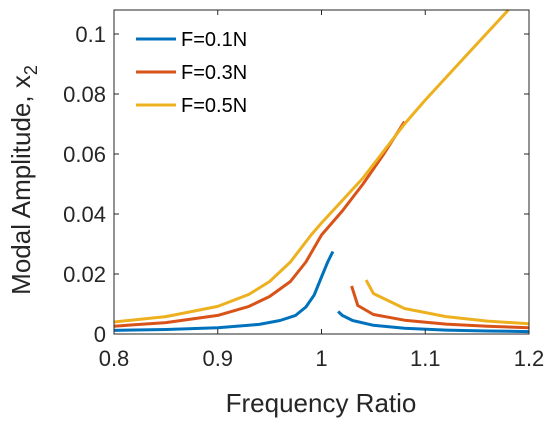 This screenshot has height=423, width=550. What do you see at coordinates (321, 358) in the screenshot?
I see `x-tick-label: 1` at bounding box center [321, 358].